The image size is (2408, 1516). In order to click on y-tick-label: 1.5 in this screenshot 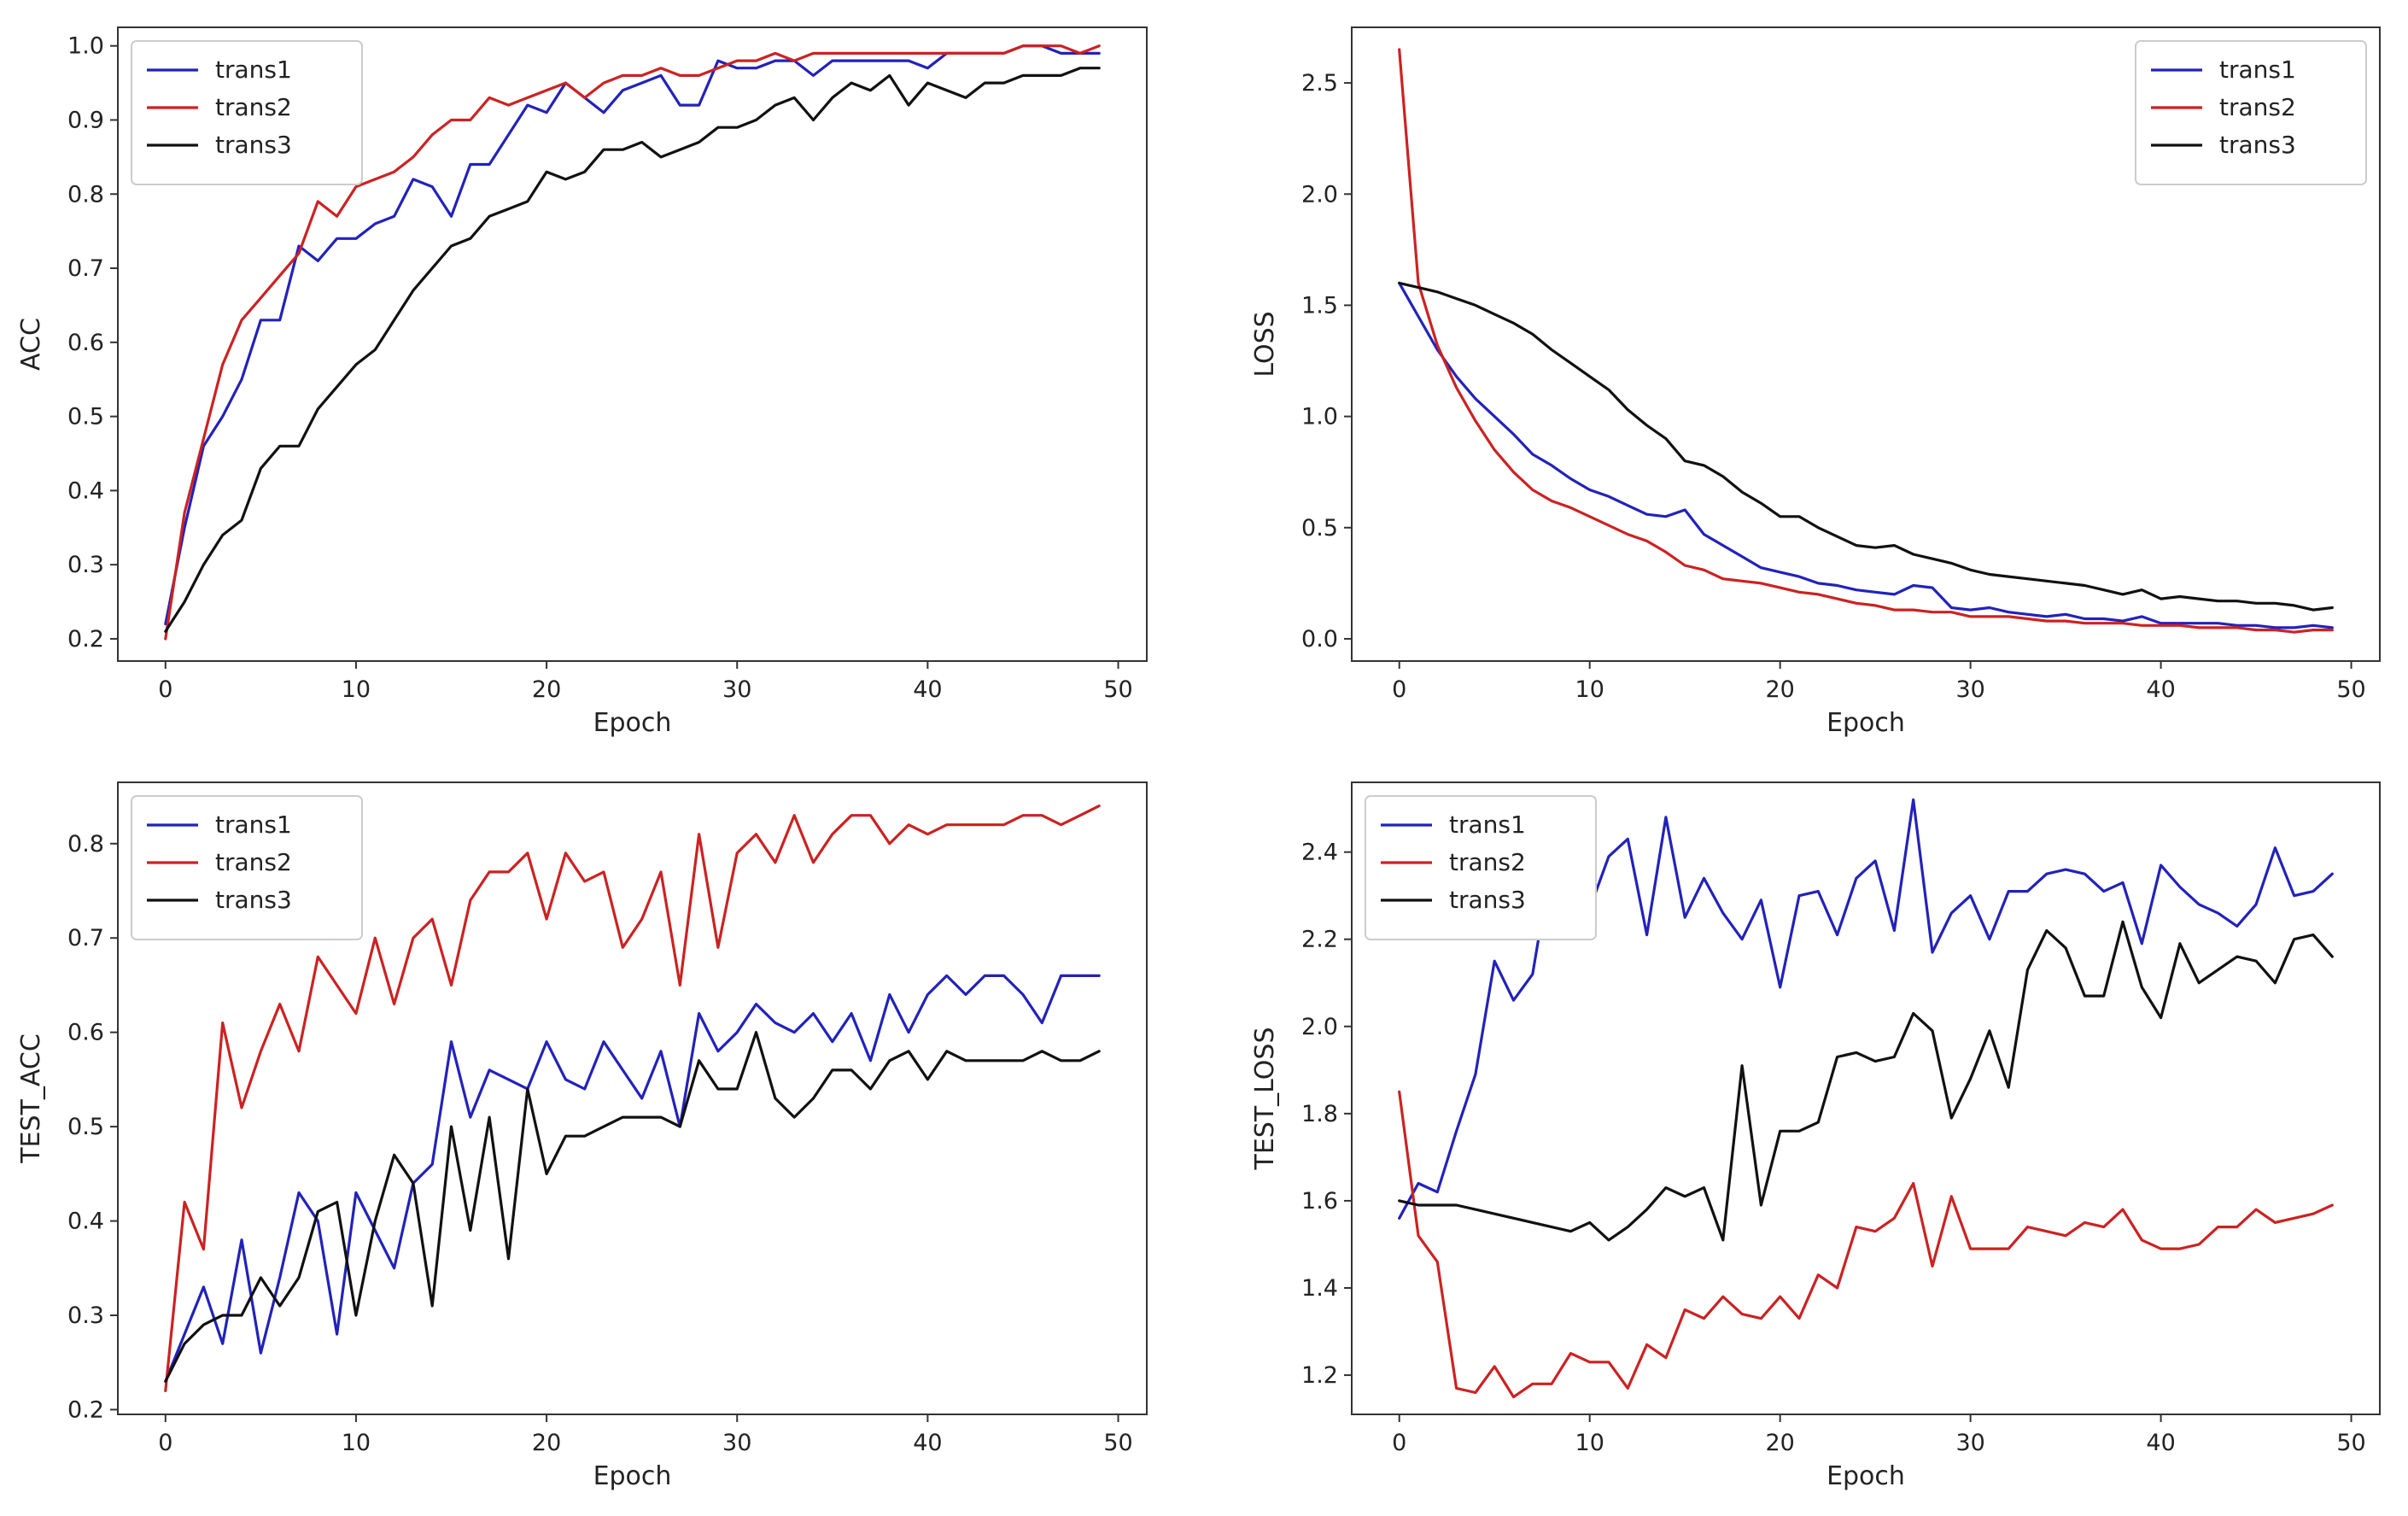, I will do `click(1319, 305)`.